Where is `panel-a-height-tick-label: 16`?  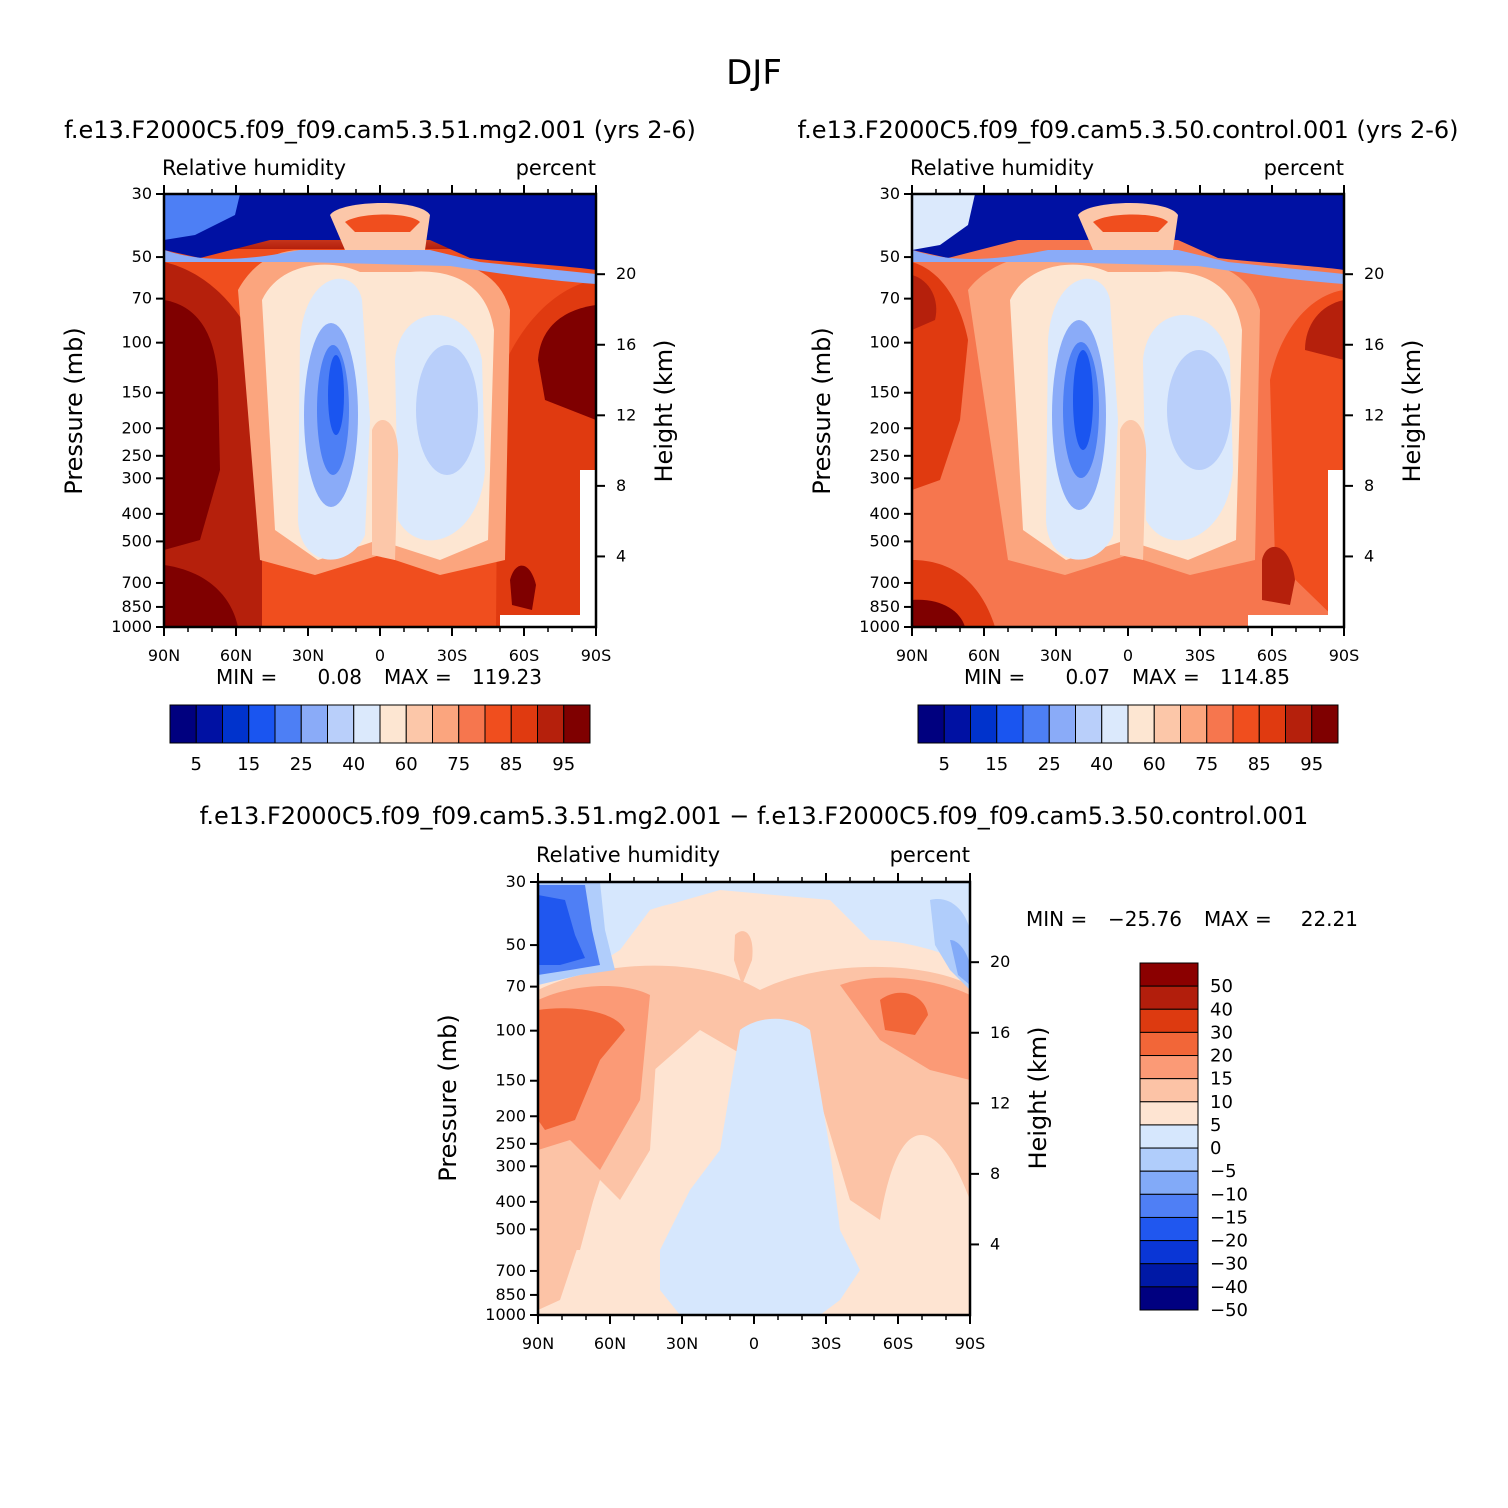
panel-a-height-tick-label: 16 is located at coordinates (626, 344).